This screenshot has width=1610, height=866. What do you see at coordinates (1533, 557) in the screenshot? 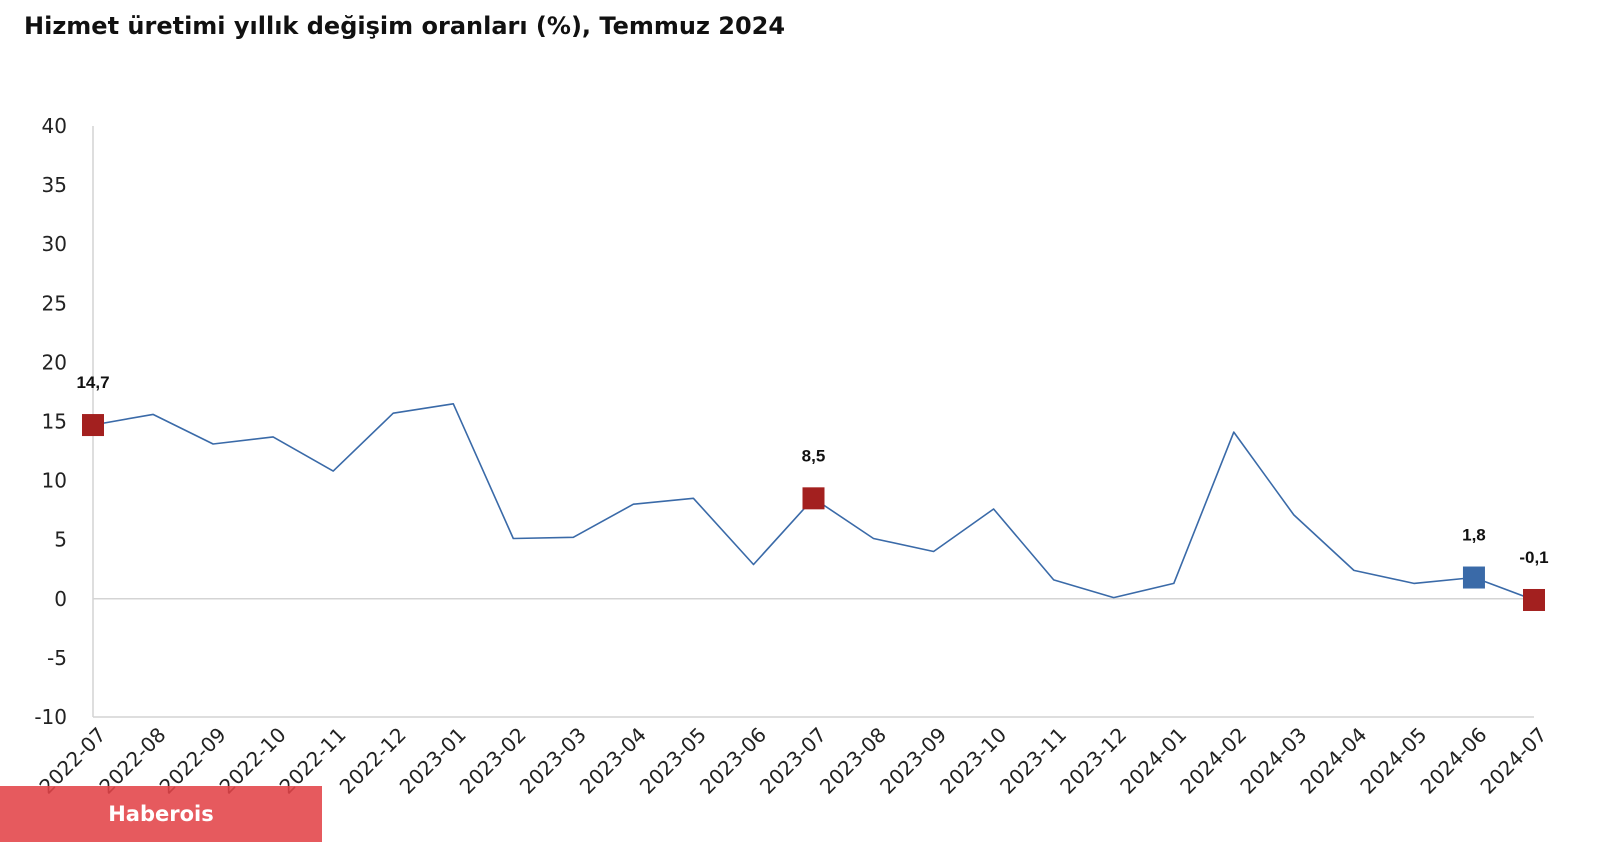
I see `data-label: -0,1` at bounding box center [1533, 557].